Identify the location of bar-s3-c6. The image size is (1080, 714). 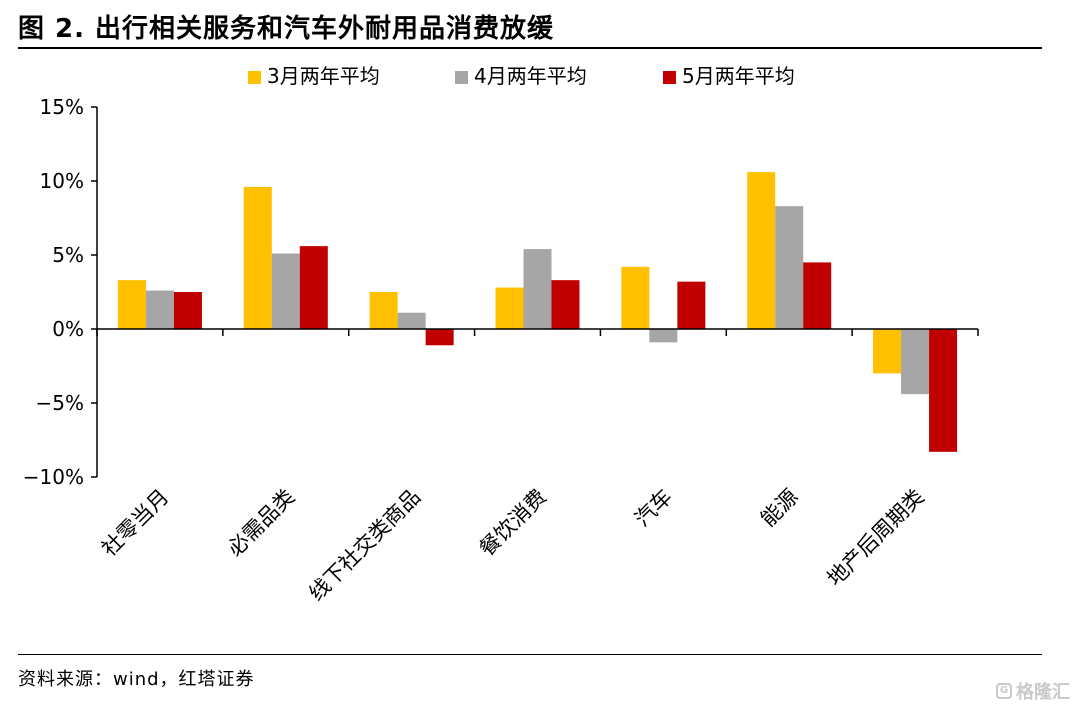
(817, 295).